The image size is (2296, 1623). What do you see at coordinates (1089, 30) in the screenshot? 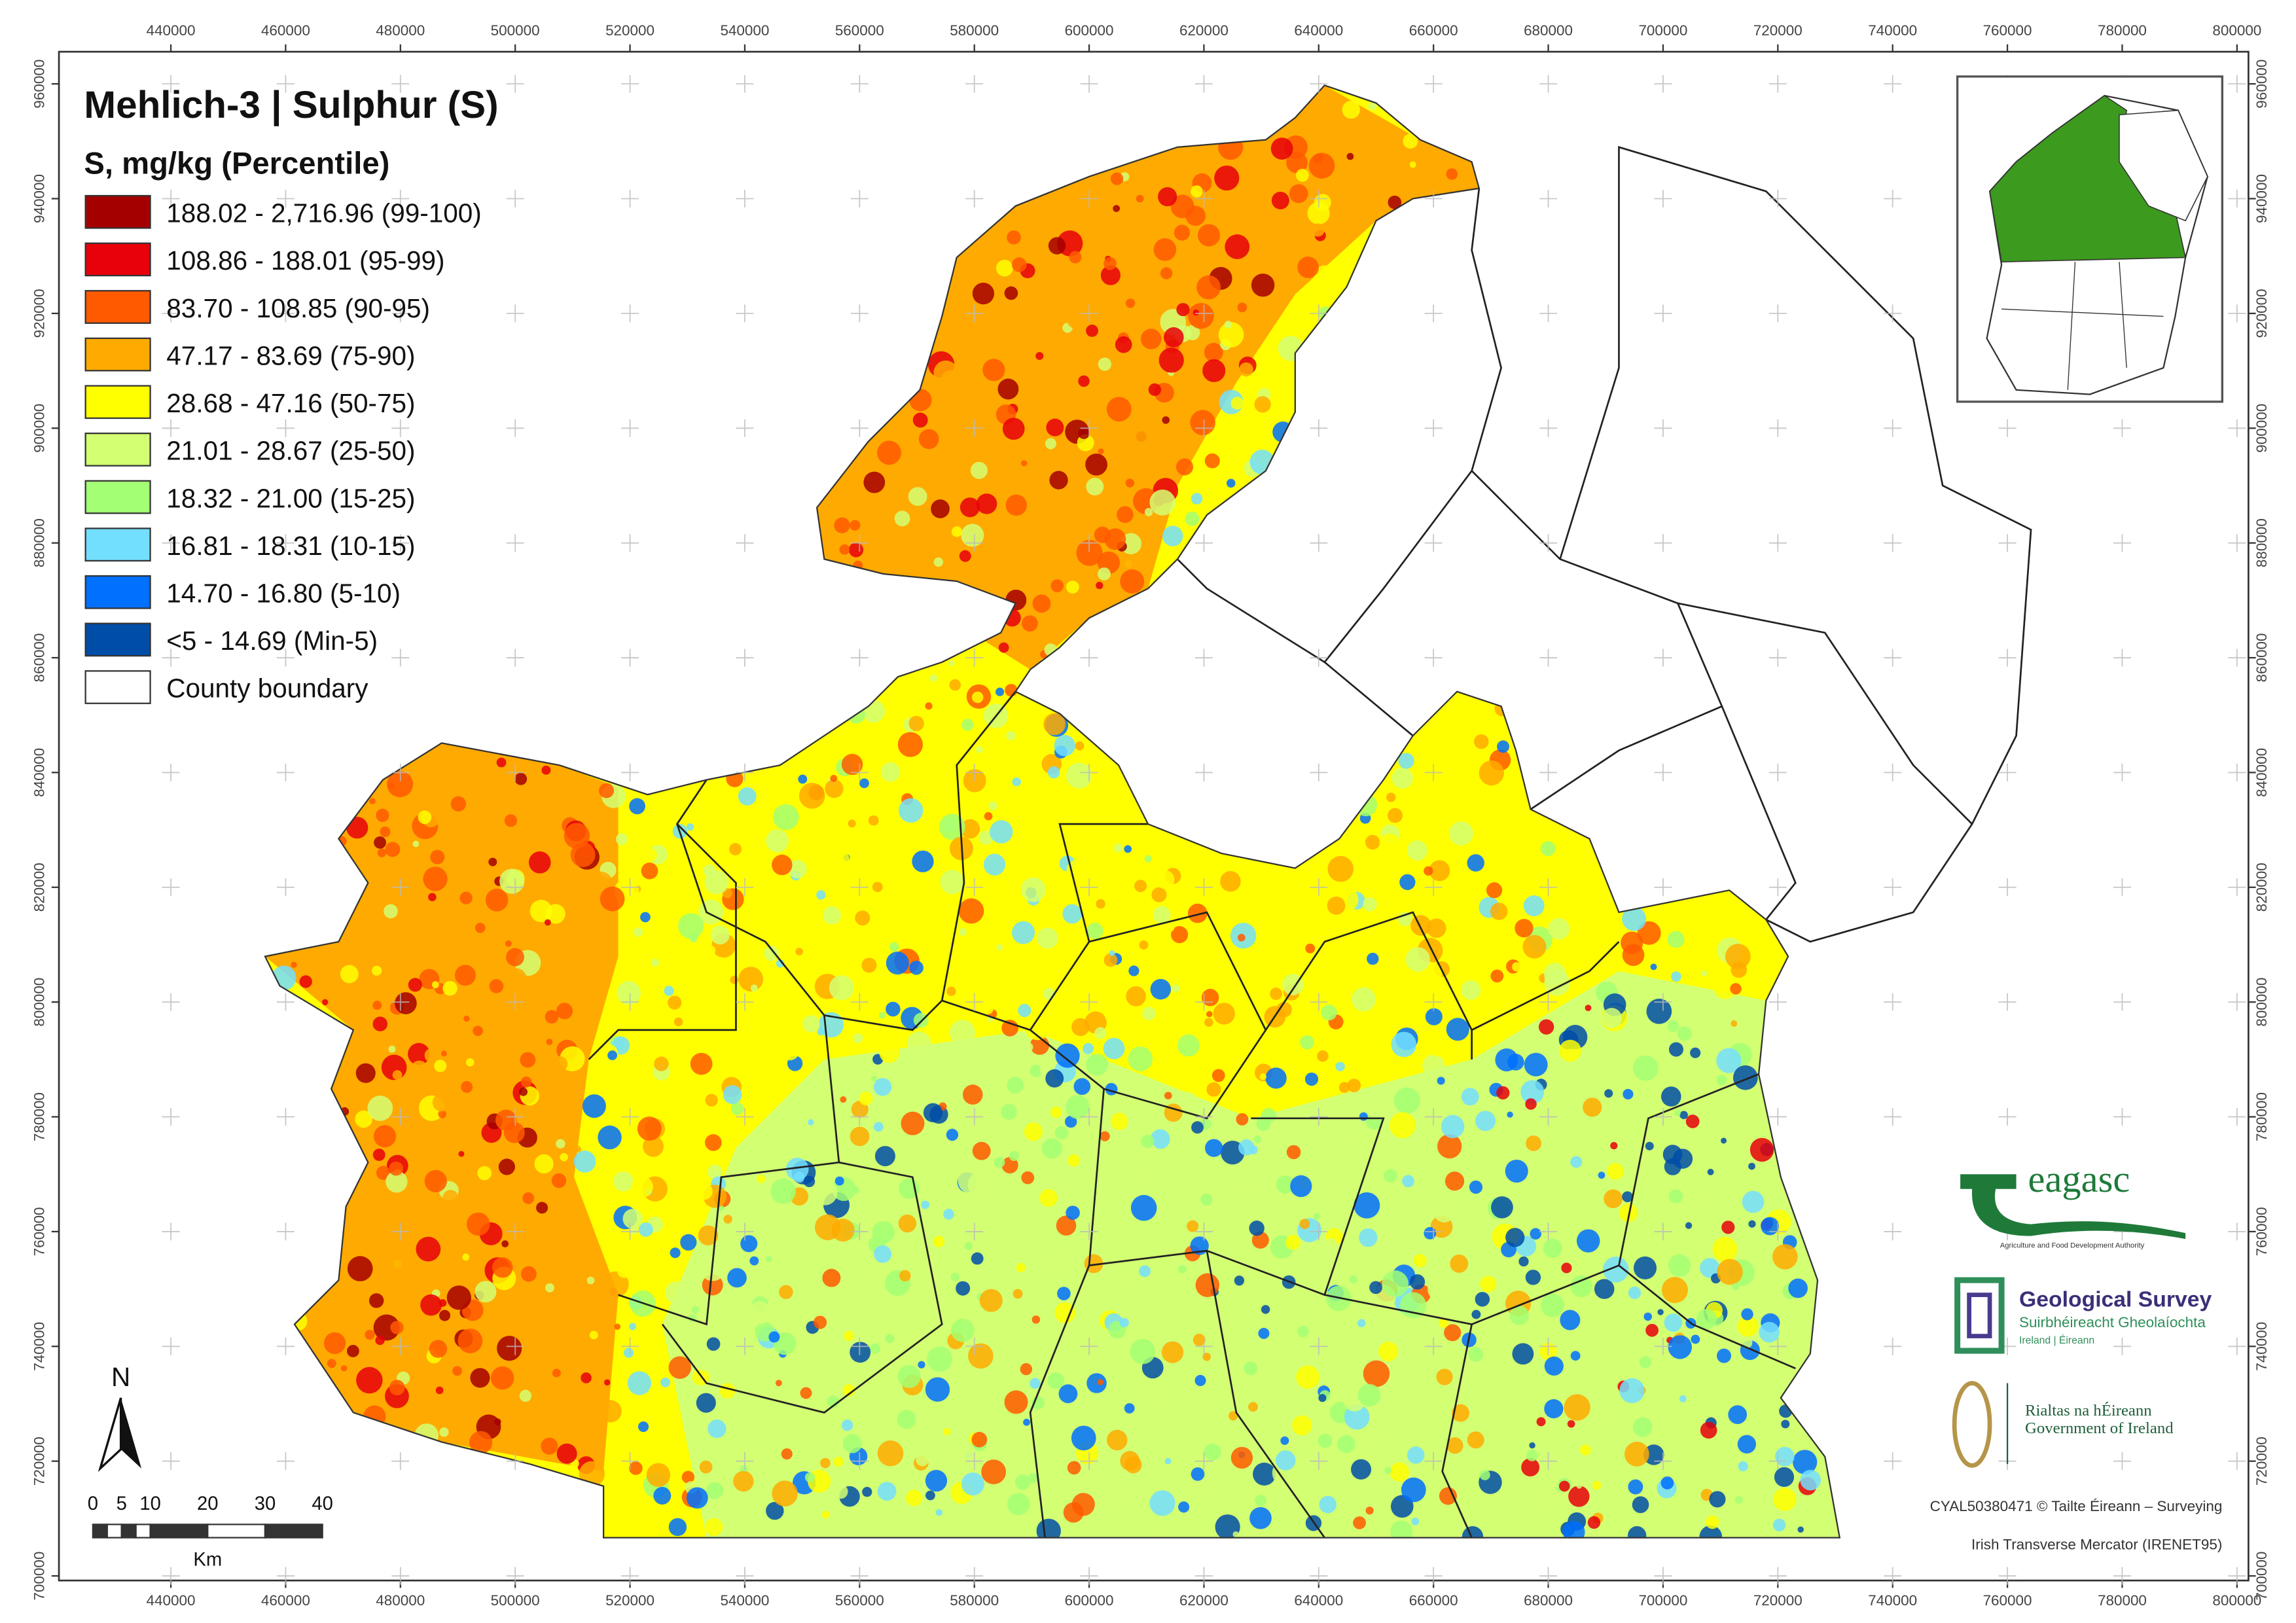
I see `x-tick-label: 600000` at bounding box center [1089, 30].